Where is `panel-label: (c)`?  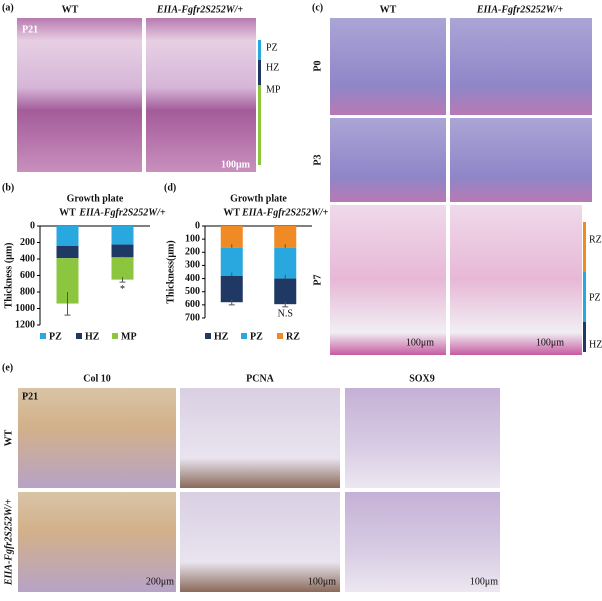
panel-label: (c) is located at coordinates (317, 7).